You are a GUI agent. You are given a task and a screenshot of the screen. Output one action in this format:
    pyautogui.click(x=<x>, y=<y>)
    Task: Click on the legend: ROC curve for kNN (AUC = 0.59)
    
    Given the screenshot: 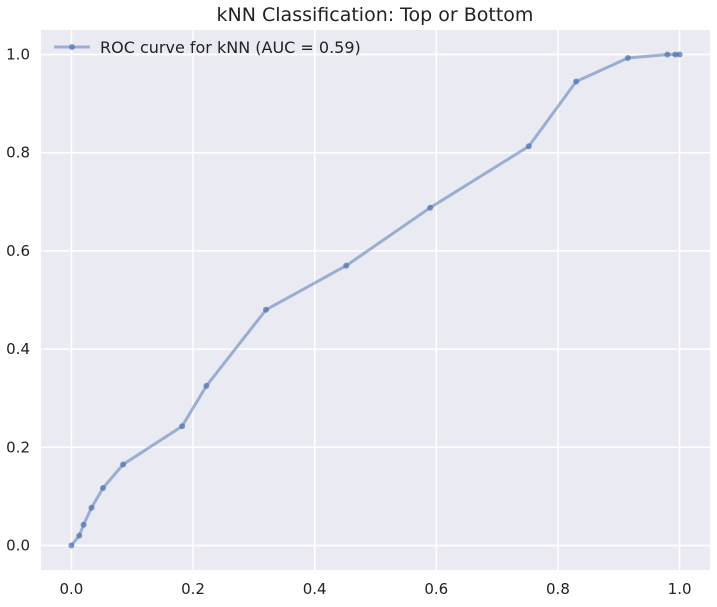 What is the action you would take?
    pyautogui.click(x=207, y=47)
    